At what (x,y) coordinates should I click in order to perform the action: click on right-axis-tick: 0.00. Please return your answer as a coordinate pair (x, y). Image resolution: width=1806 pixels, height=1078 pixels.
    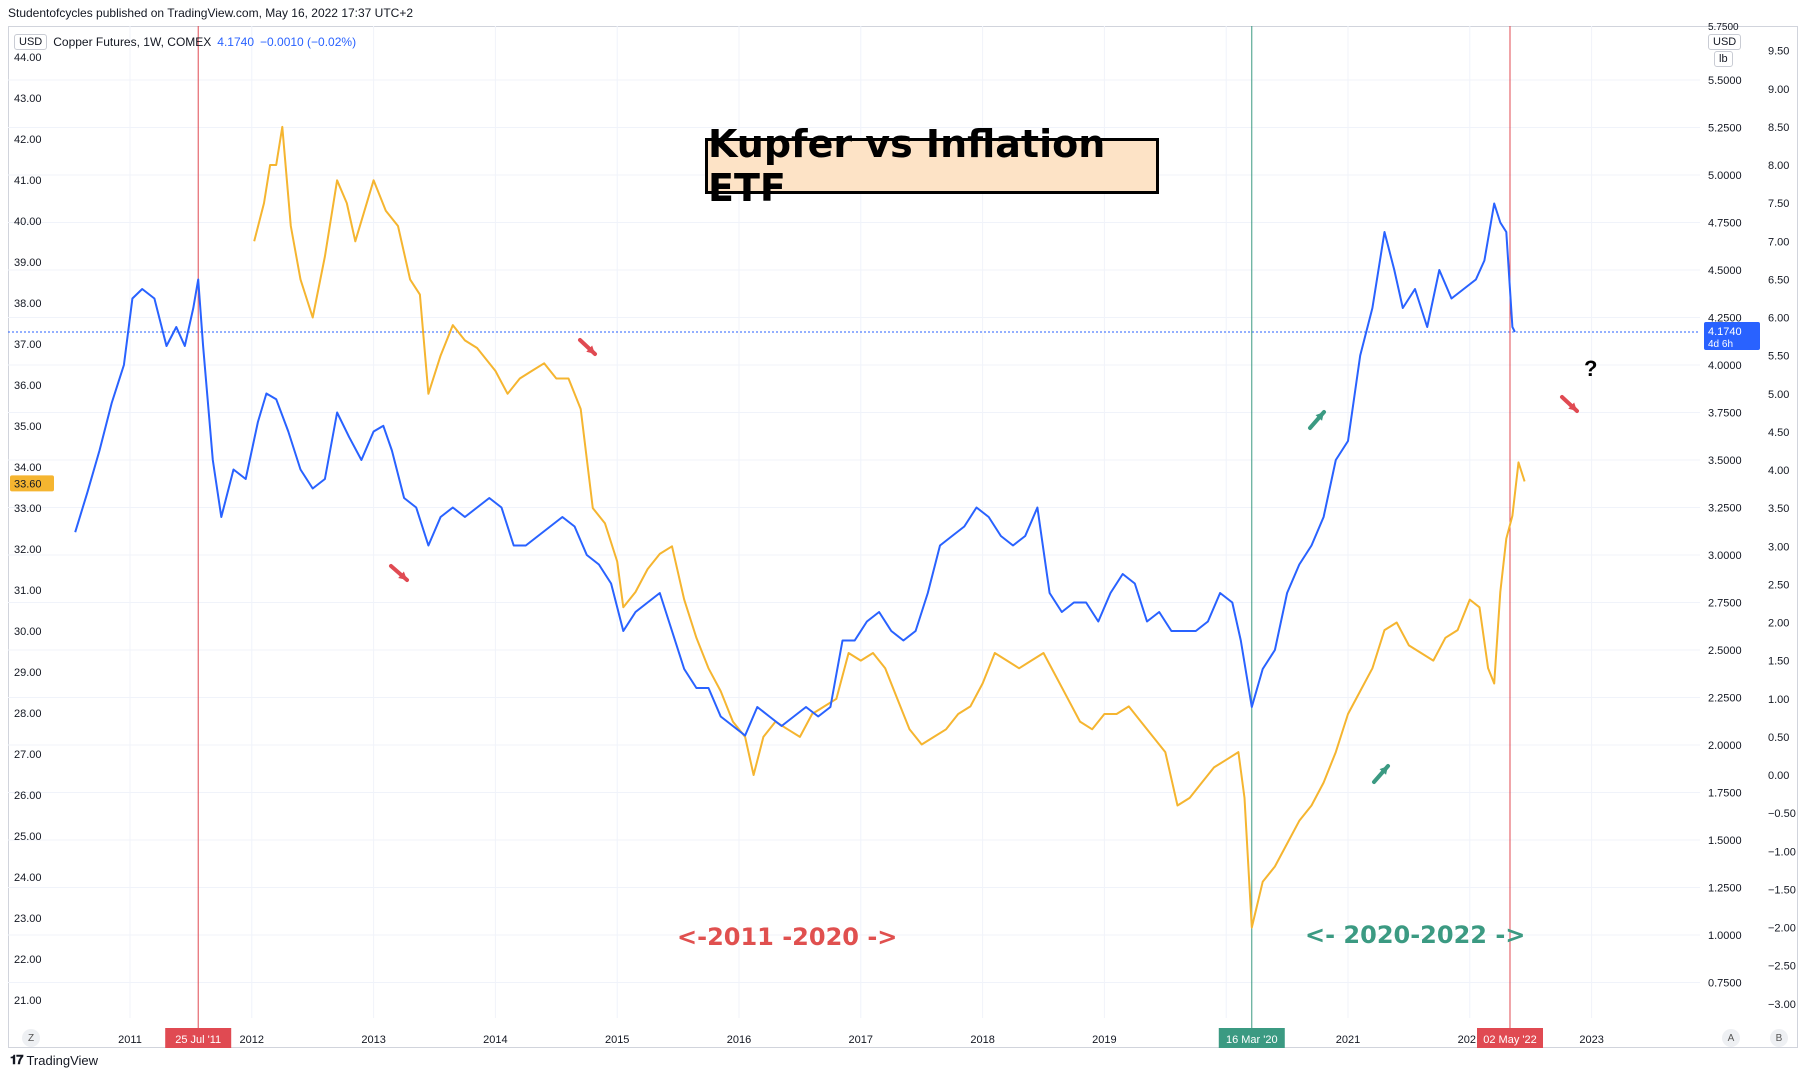
    Looking at the image, I should click on (1778, 776).